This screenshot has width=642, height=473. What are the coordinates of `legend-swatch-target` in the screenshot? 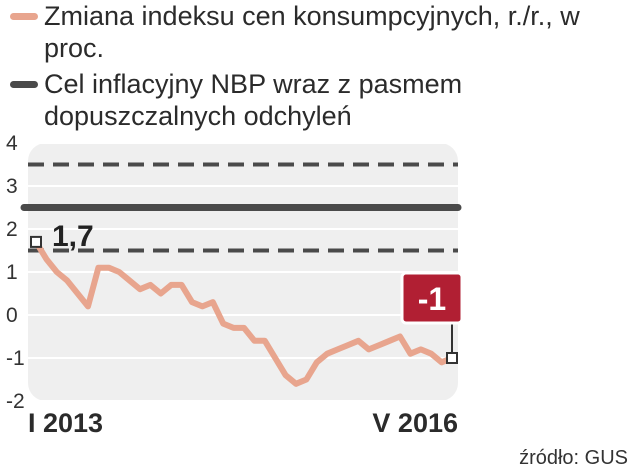 It's located at (24, 84).